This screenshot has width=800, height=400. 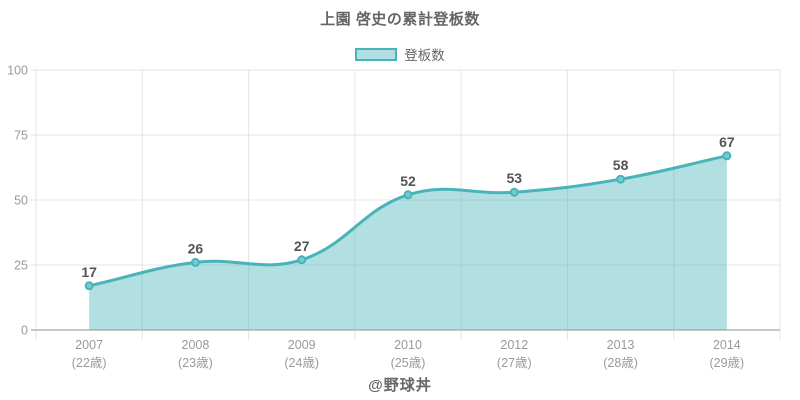 What do you see at coordinates (727, 142) in the screenshot?
I see `data-label: 67` at bounding box center [727, 142].